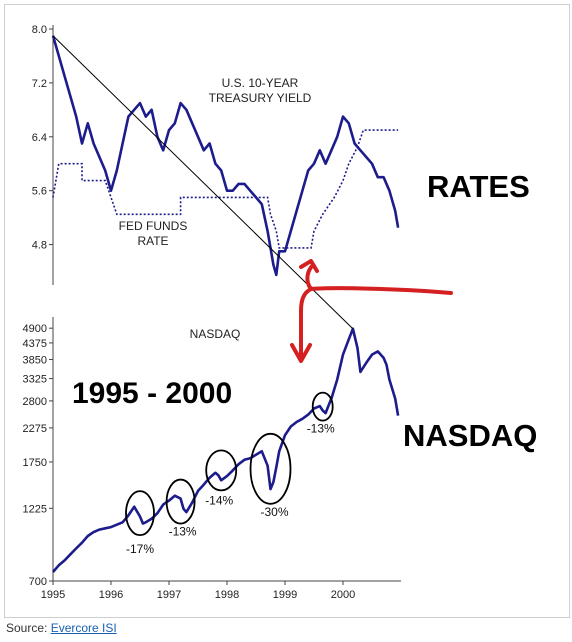  I want to click on nasdaq-callout: NASDAQ, so click(470, 435).